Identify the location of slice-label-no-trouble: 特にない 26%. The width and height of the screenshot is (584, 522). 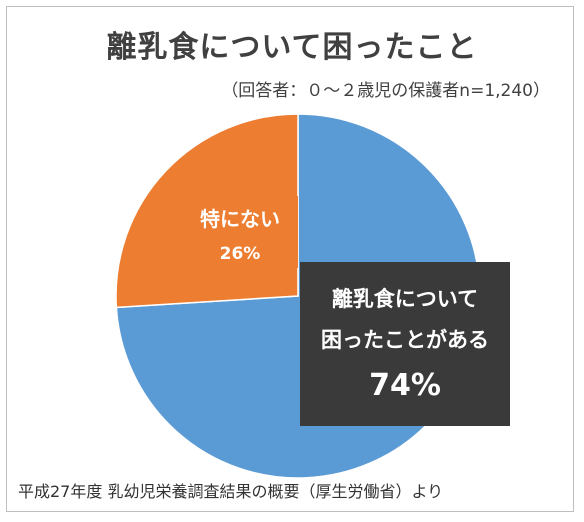
(243, 232).